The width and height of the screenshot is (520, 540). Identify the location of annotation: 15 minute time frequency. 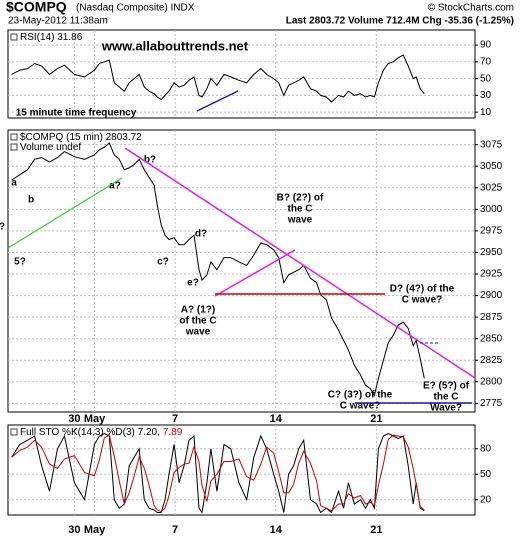
(76, 113).